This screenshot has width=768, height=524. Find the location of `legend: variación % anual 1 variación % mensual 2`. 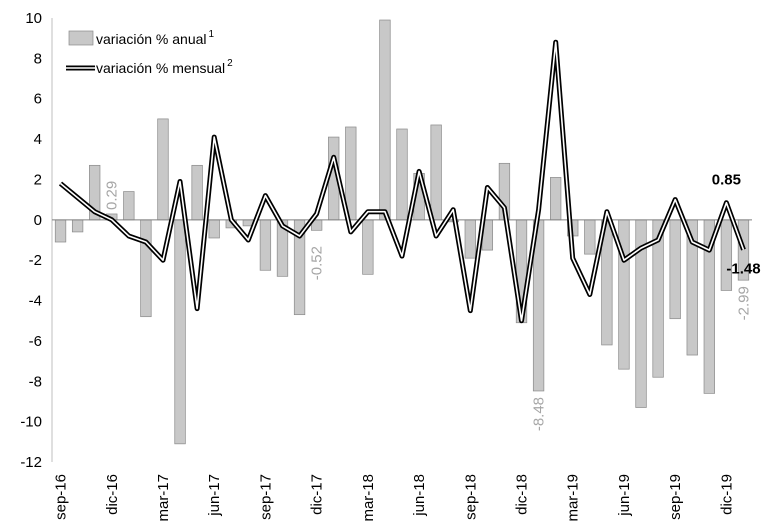

legend: variación % anual 1 variación % mensual 2 is located at coordinates (149, 52).